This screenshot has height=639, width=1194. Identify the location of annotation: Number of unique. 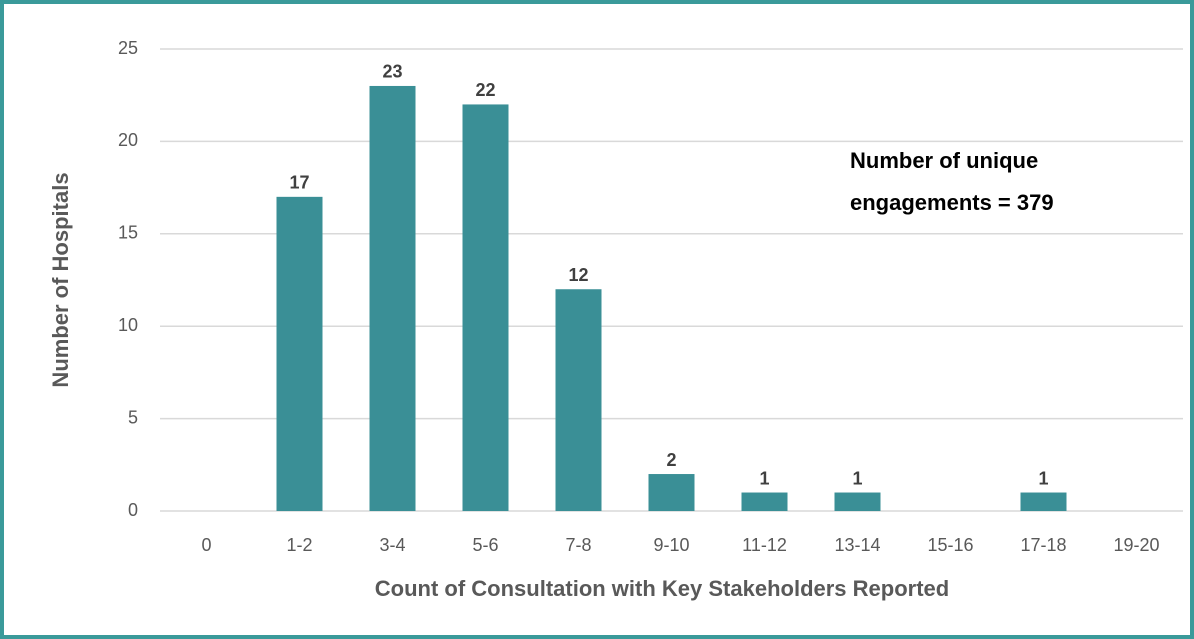
(944, 160).